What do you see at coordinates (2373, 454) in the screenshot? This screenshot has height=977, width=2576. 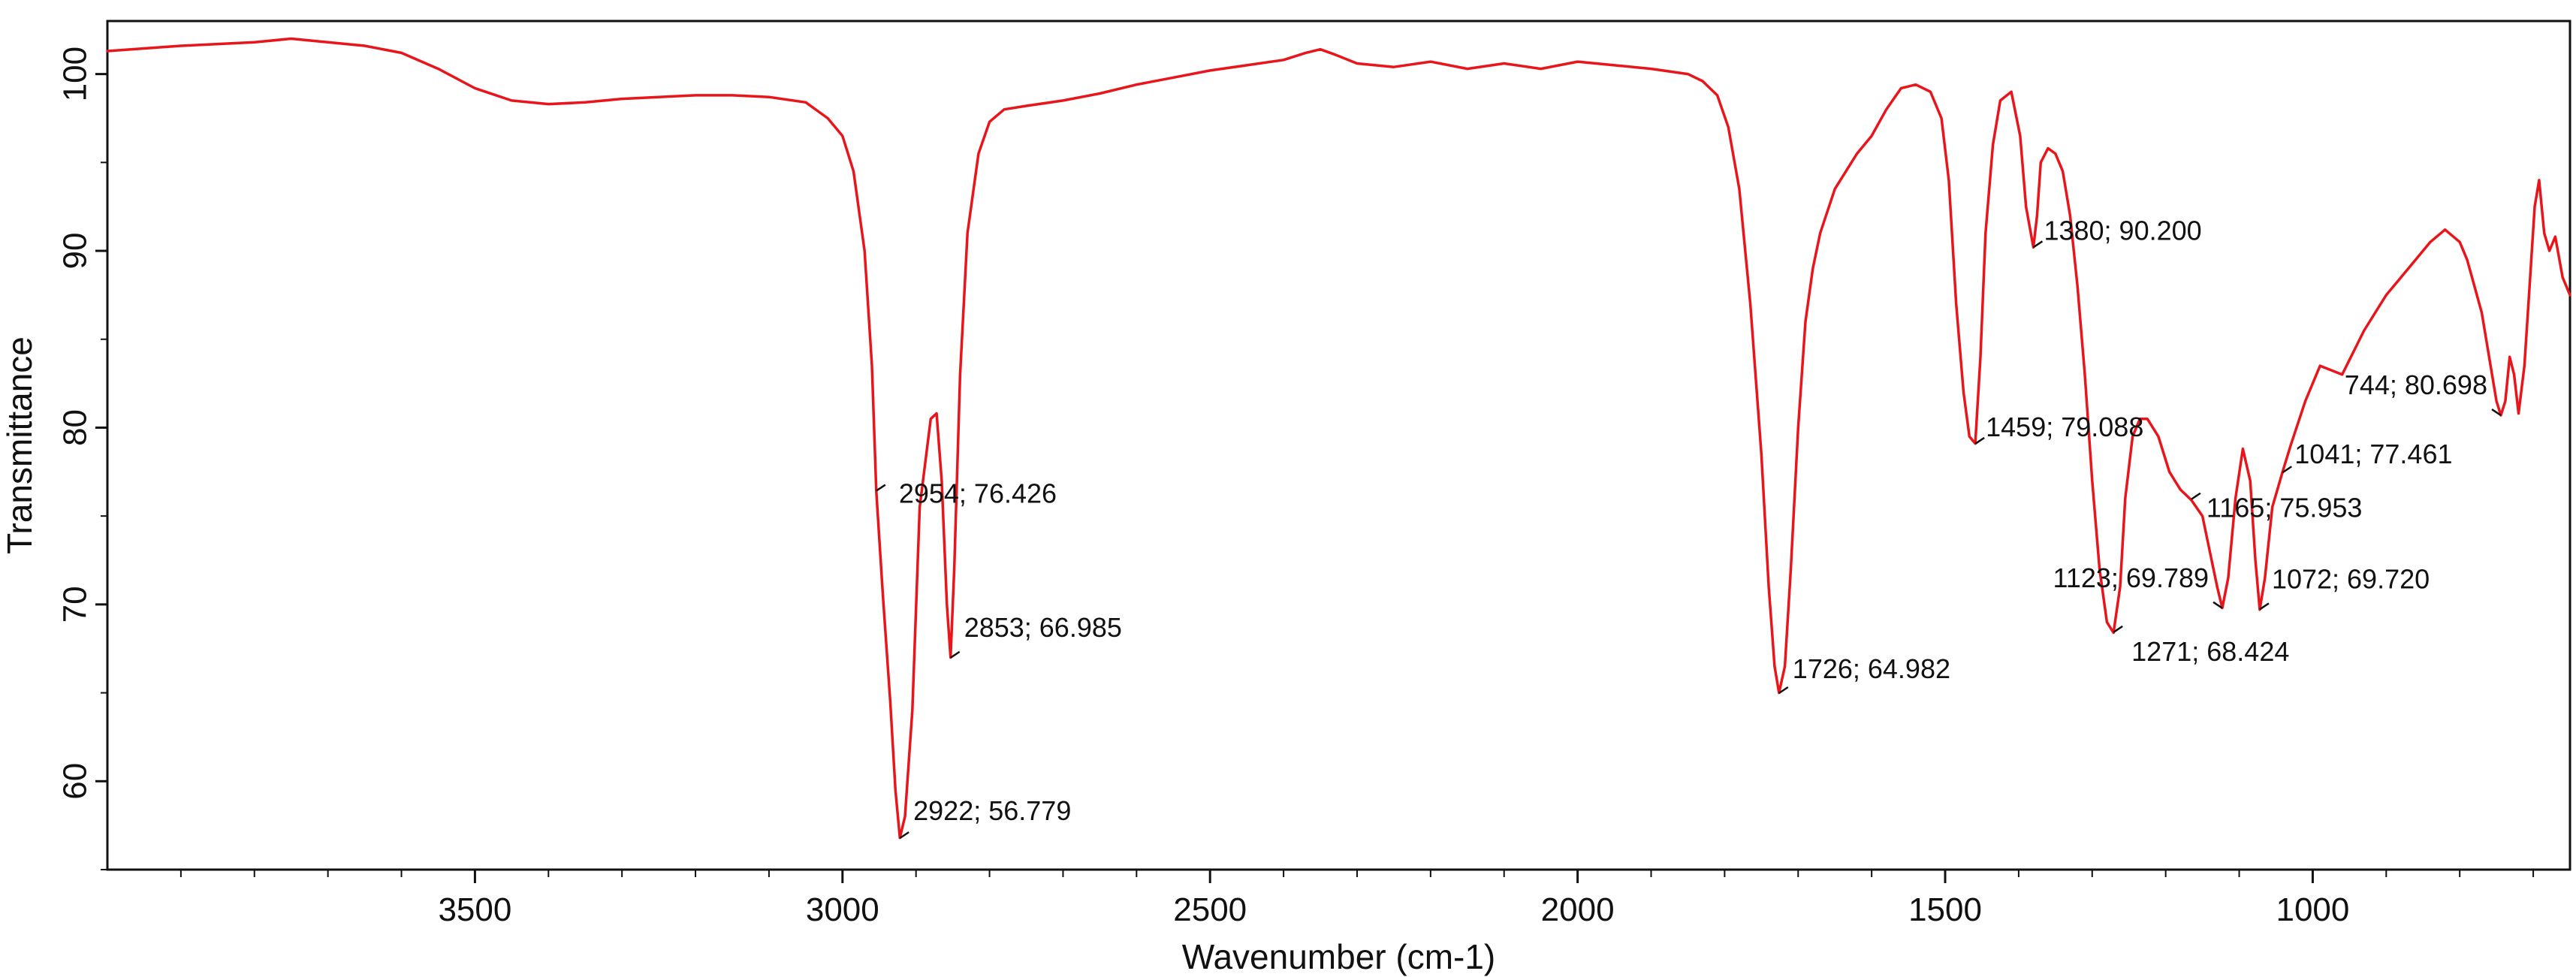 I see `peak-label: 1041; 77.461` at bounding box center [2373, 454].